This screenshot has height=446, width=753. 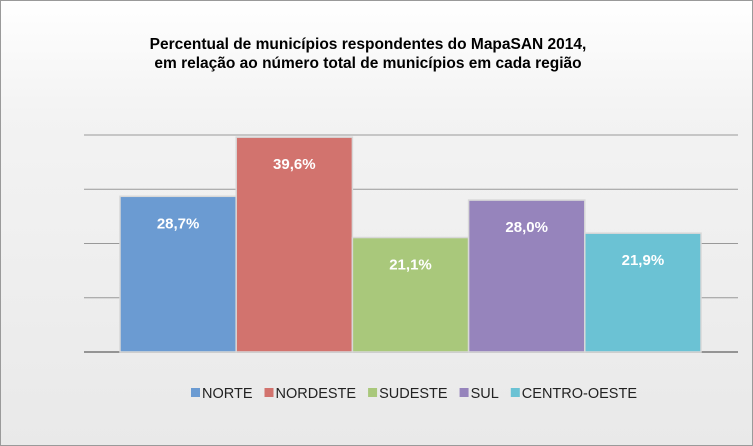 I want to click on legend-label: SUDESTE, so click(x=413, y=394).